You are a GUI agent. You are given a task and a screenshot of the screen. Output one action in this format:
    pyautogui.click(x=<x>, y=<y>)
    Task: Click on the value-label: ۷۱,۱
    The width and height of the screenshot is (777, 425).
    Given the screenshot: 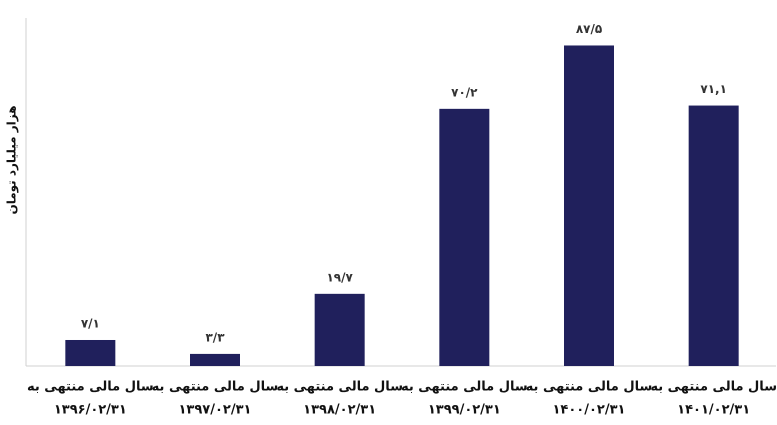 What is the action you would take?
    pyautogui.click(x=713, y=89)
    